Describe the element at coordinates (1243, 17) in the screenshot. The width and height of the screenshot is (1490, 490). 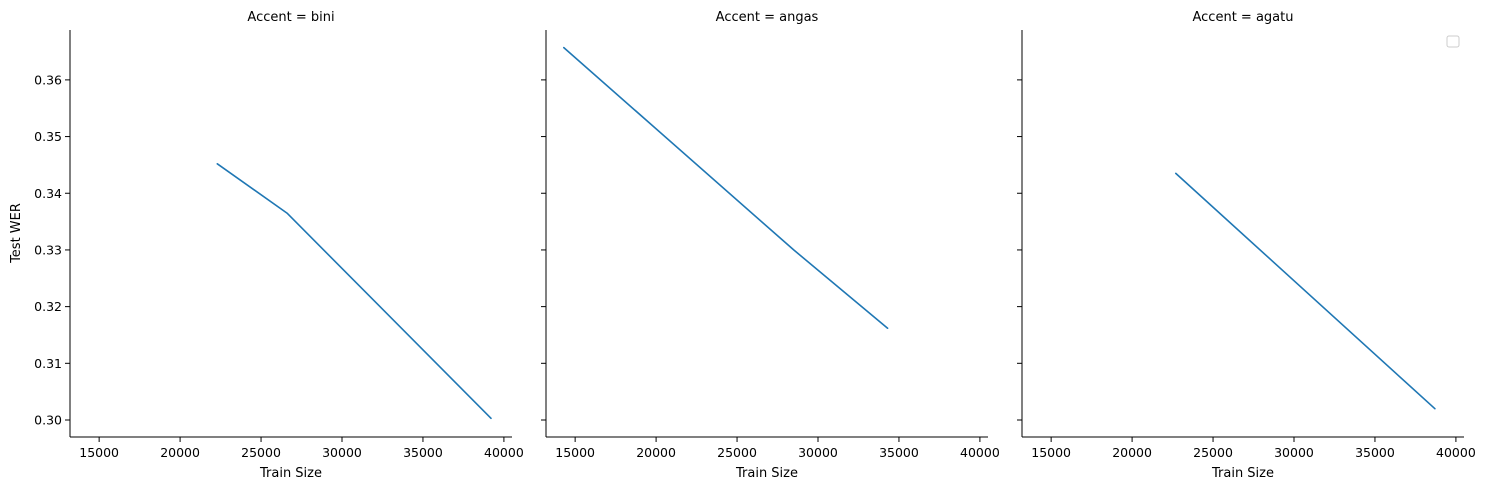
I see `panel-title-agatu: Accent = agatu` at that location.